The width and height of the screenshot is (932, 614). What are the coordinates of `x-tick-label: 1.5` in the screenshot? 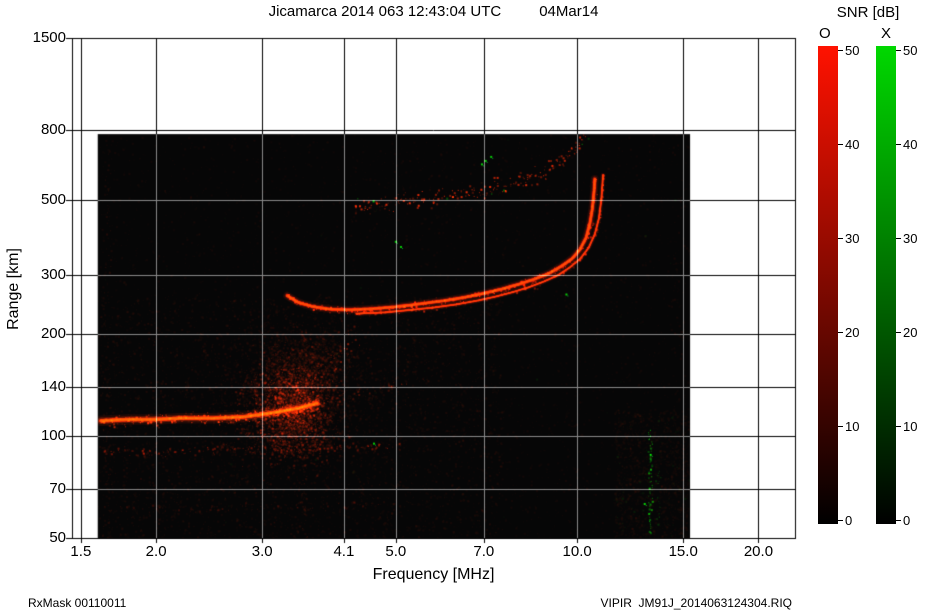 It's located at (81, 551).